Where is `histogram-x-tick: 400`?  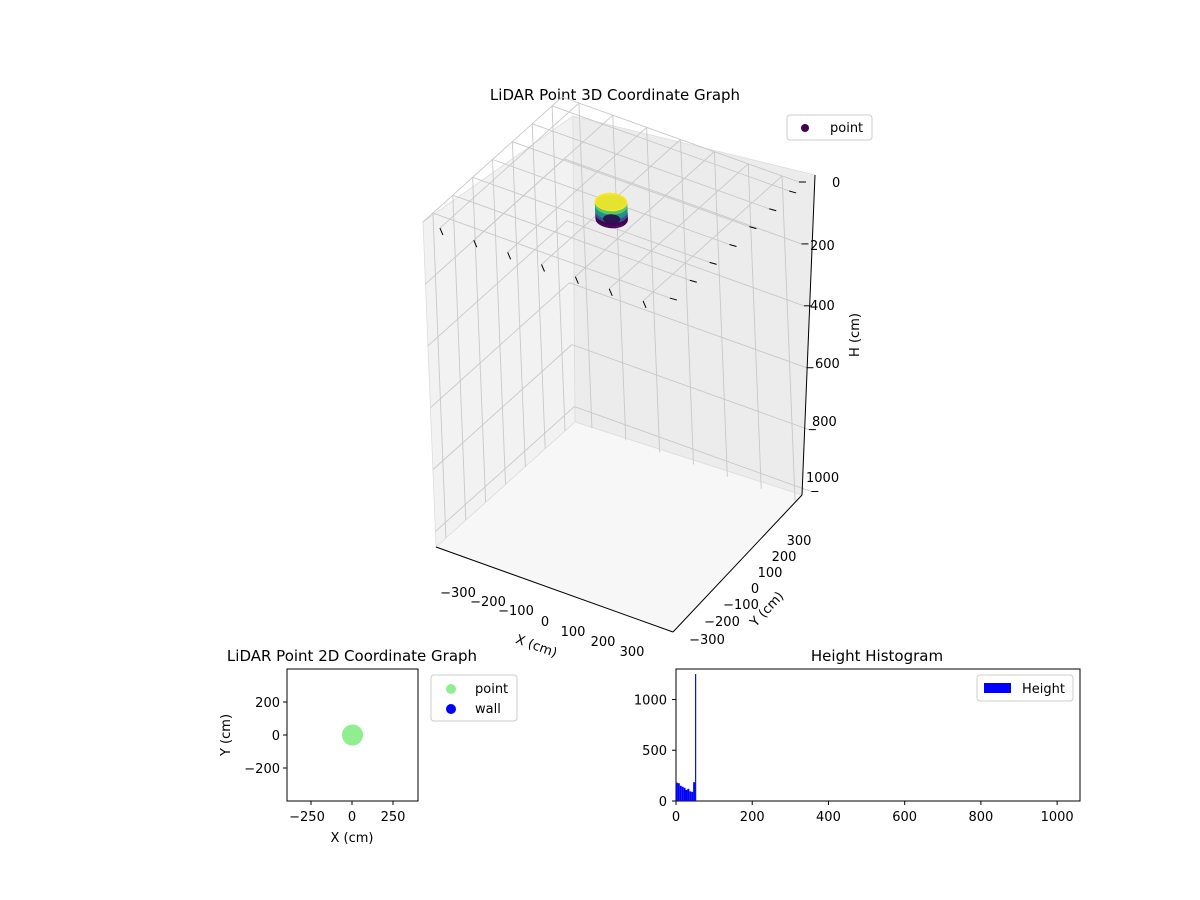 histogram-x-tick: 400 is located at coordinates (828, 817).